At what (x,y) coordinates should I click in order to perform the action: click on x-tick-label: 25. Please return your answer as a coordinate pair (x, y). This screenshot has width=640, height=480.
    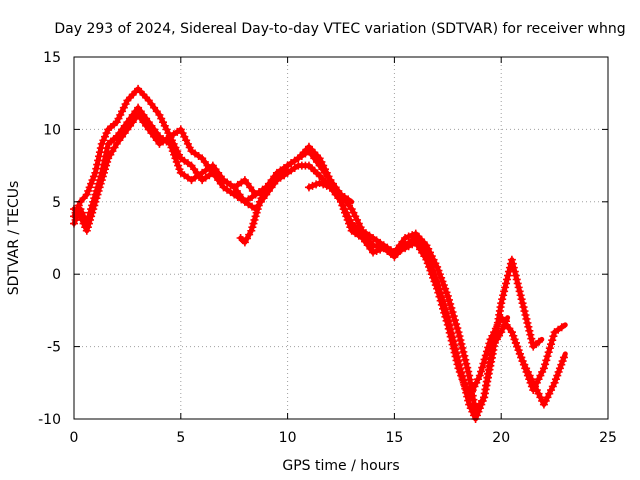
    Looking at the image, I should click on (608, 438).